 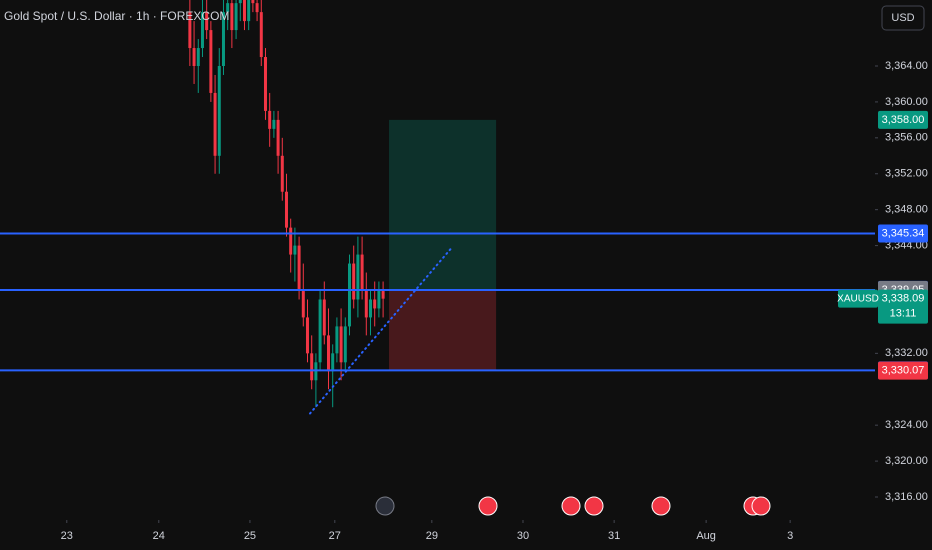 What do you see at coordinates (335, 536) in the screenshot?
I see `x-tick-label: 27` at bounding box center [335, 536].